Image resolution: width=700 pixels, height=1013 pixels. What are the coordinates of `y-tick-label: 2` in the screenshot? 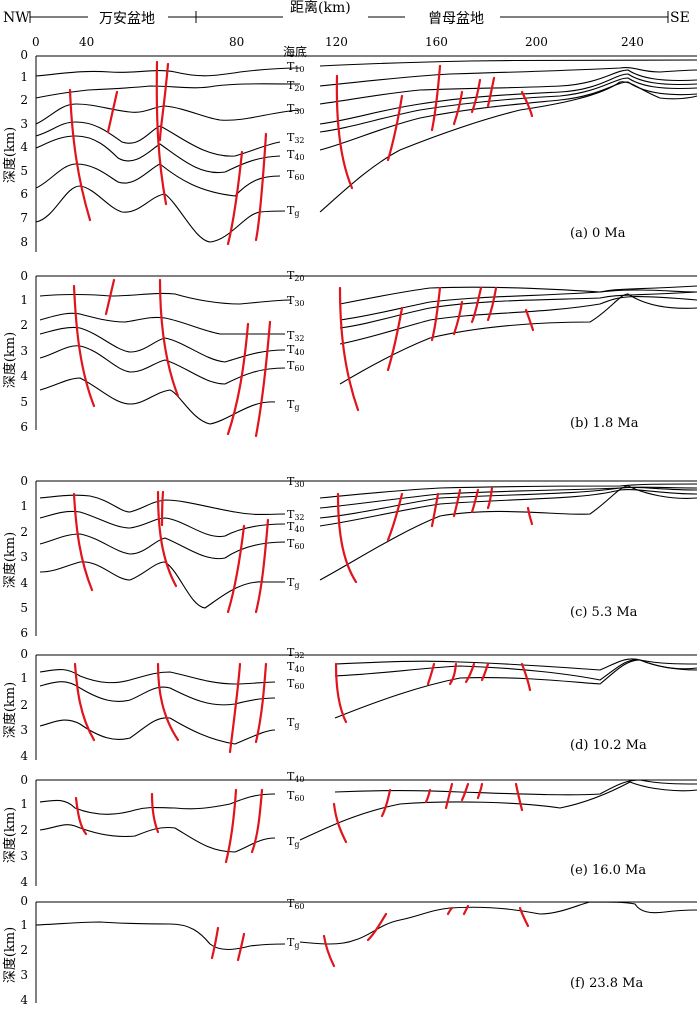 It's located at (24, 950).